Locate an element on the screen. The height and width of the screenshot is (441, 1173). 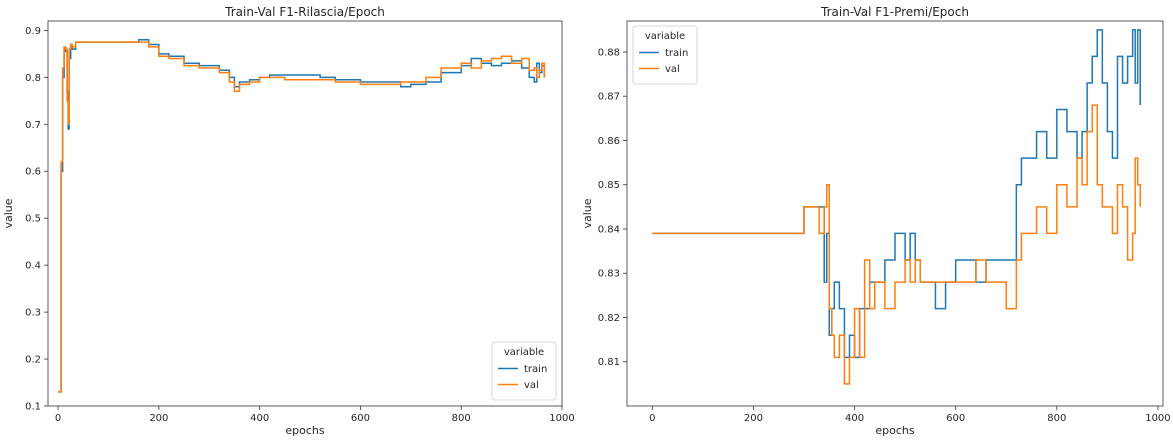
y-tick-label: 0.9 is located at coordinates (33, 31).